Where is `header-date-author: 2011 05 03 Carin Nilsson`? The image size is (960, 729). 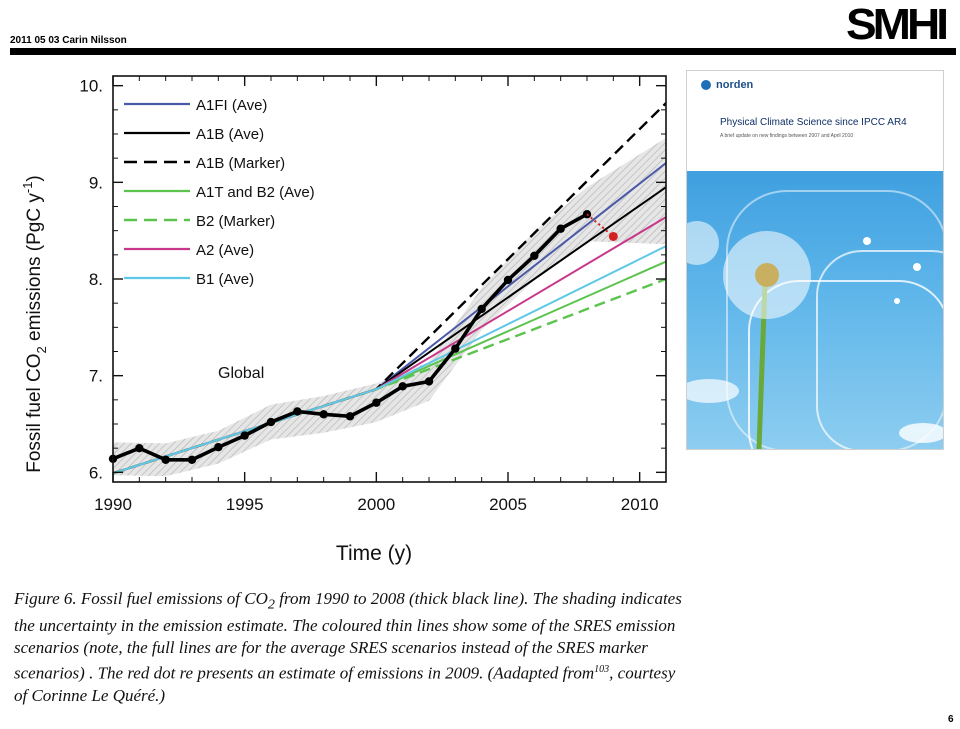 header-date-author: 2011 05 03 Carin Nilsson is located at coordinates (68, 40).